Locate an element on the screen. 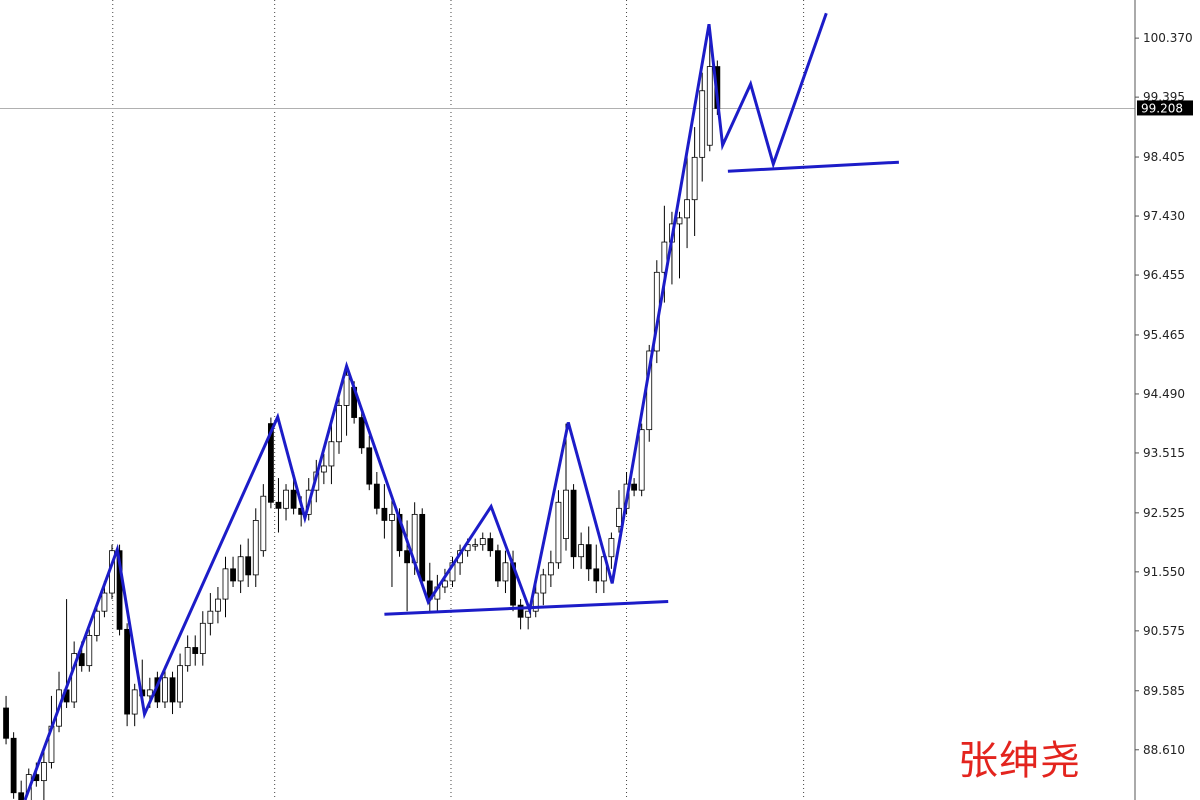 The height and width of the screenshot is (800, 1200). current-price-tag-bg is located at coordinates (1165, 108).